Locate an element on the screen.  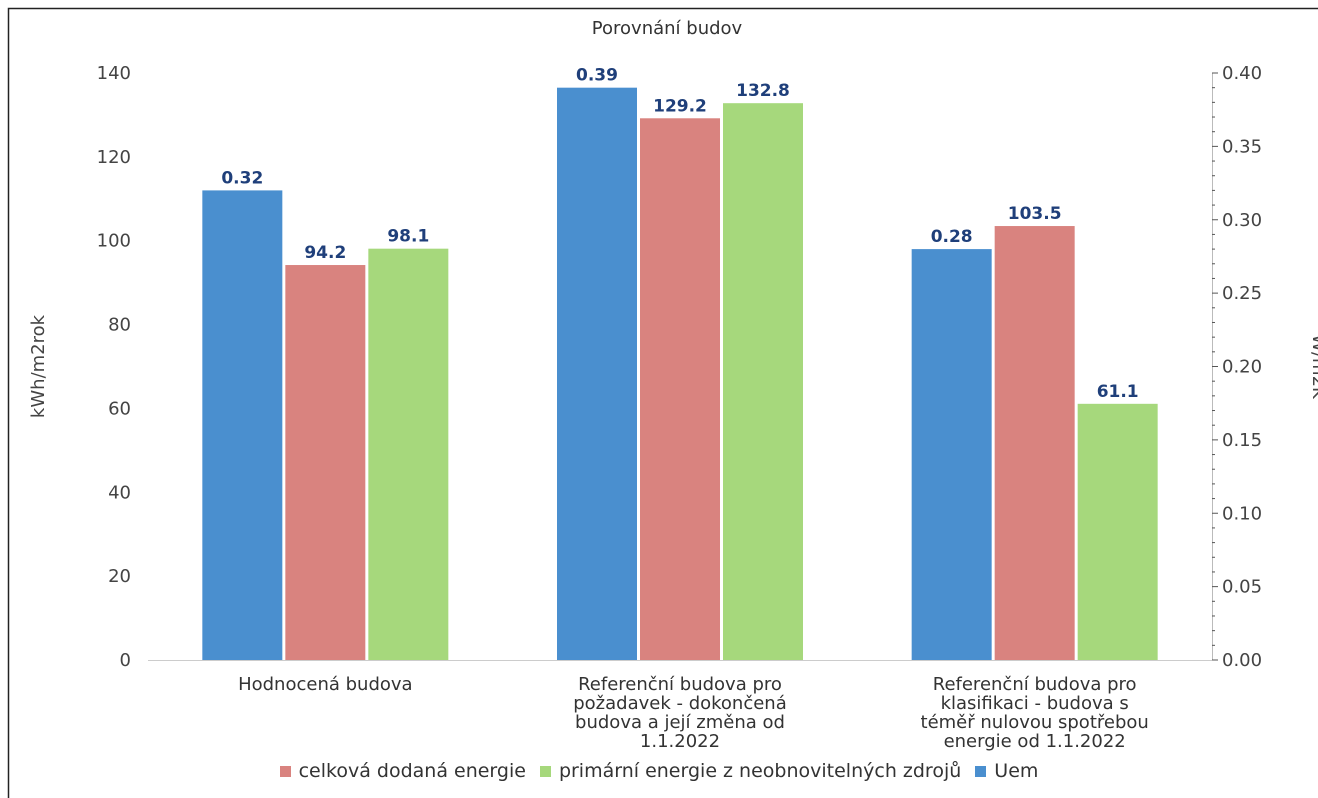
legend-item: Uem is located at coordinates (1006, 771).